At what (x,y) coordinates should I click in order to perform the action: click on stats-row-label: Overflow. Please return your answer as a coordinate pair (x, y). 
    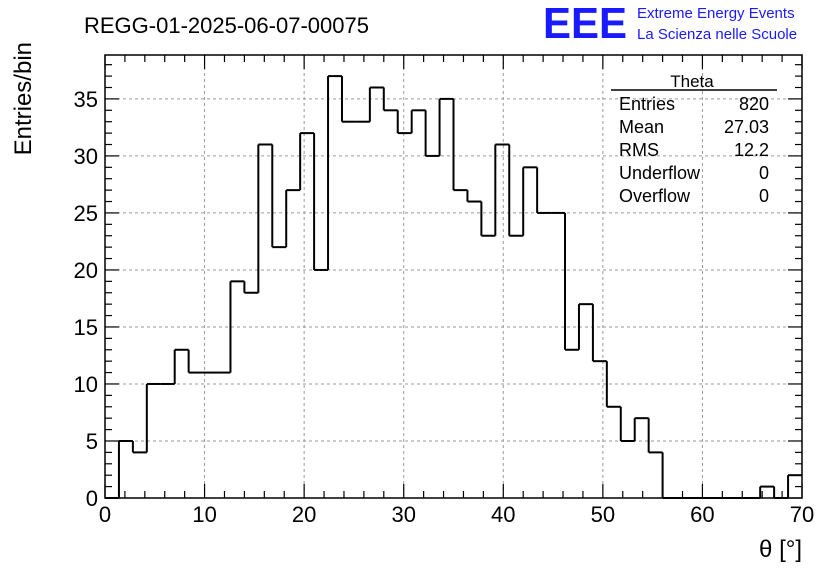
    Looking at the image, I should click on (655, 196).